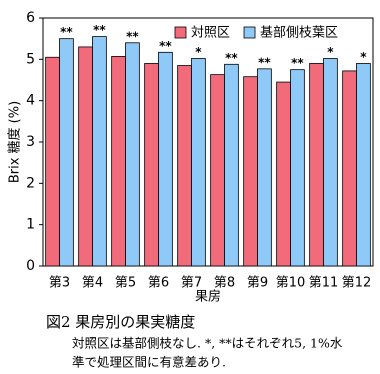 The image size is (380, 374). I want to click on y-tick-label: 6, so click(30, 18).